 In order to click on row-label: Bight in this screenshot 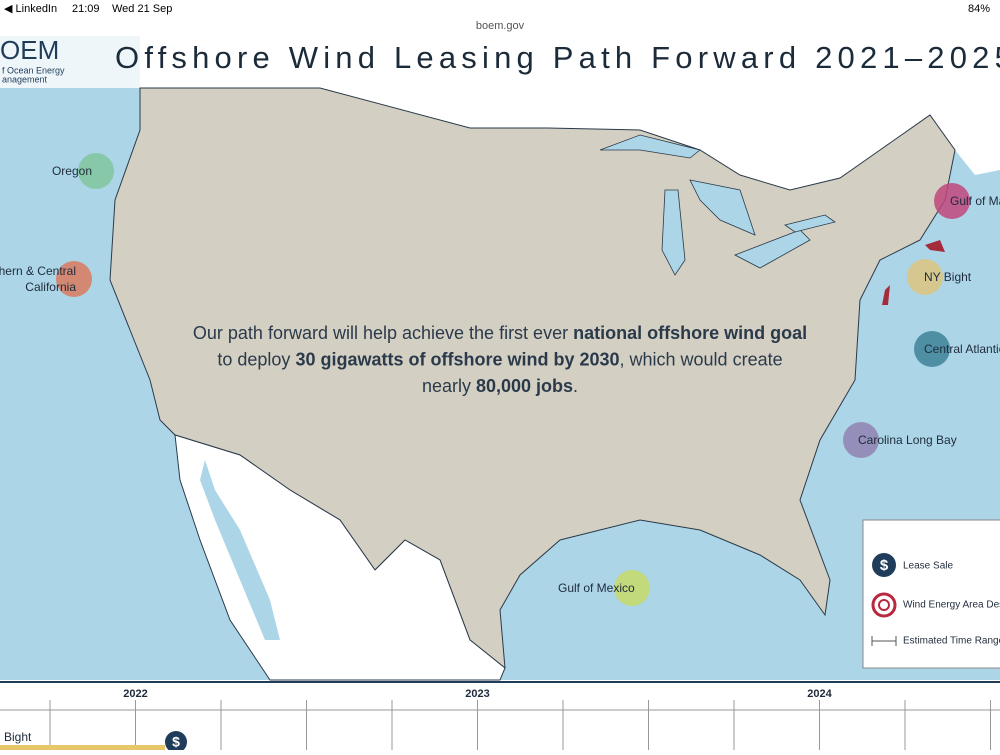, I will do `click(18, 737)`.